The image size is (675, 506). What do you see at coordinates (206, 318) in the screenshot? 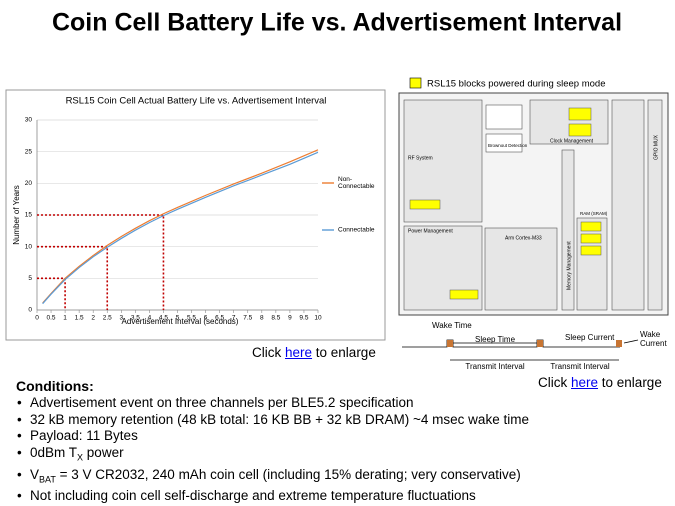
I see `x-tick-label: 6` at bounding box center [206, 318].